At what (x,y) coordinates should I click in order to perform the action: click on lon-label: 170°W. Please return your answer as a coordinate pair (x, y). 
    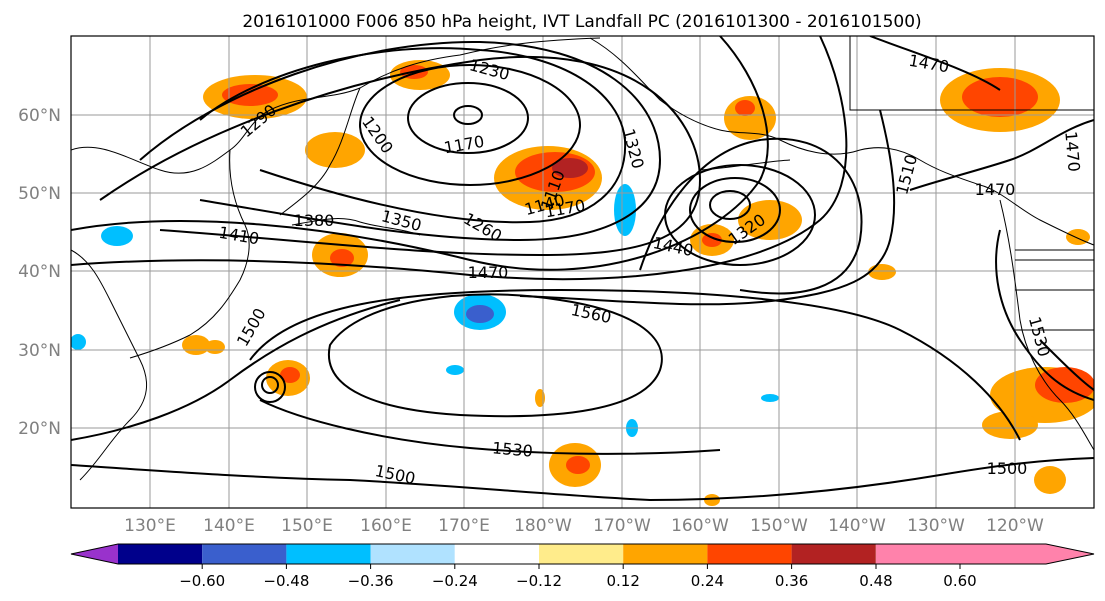
    Looking at the image, I should click on (622, 526).